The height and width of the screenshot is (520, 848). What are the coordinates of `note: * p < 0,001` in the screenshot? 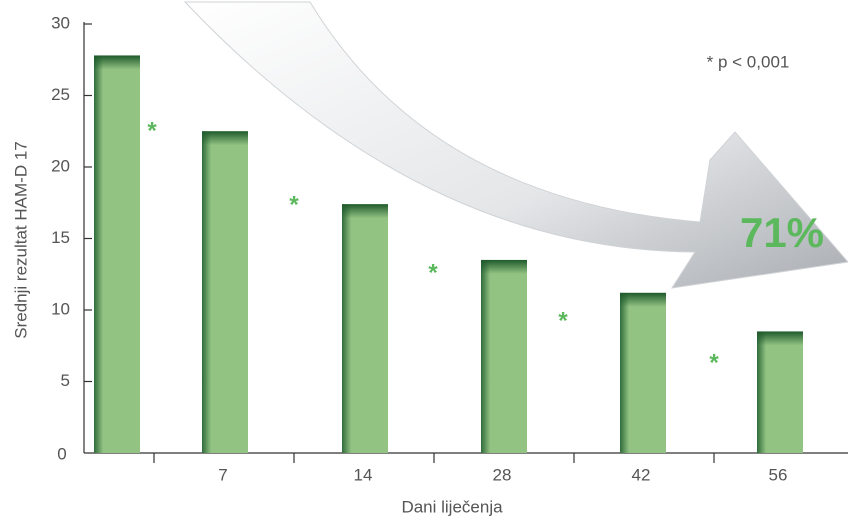 It's located at (748, 61).